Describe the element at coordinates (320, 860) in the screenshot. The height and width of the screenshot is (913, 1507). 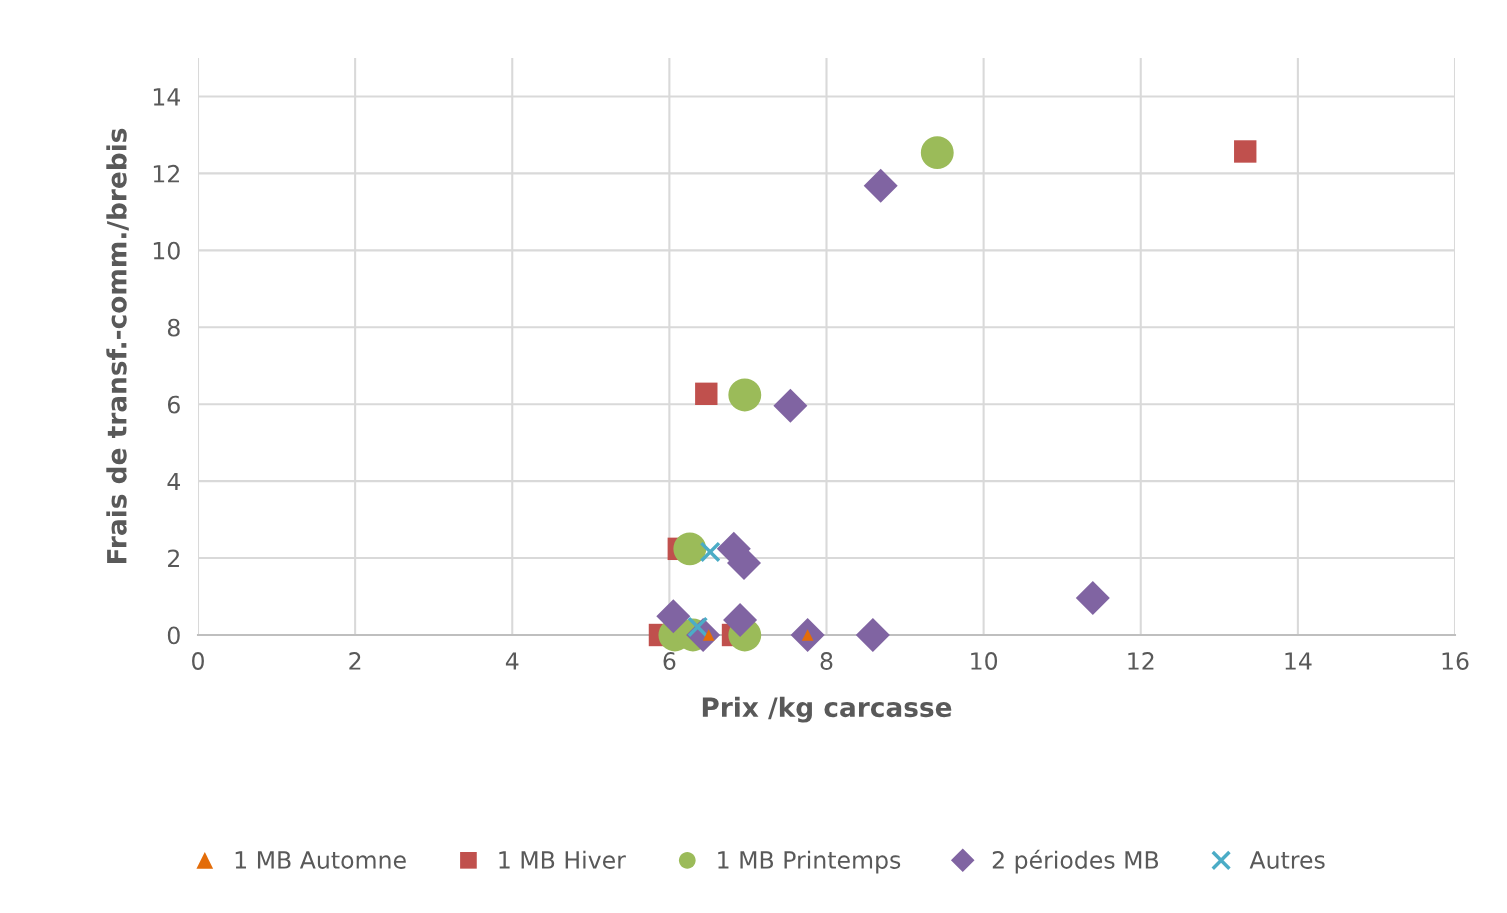
I see `legend-label: 1 MB Automne` at that location.